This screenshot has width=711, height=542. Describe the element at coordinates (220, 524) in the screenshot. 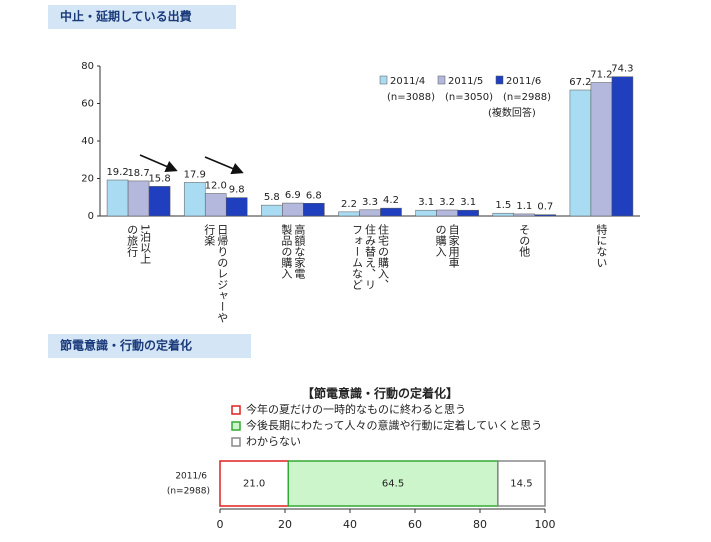

I see `x-tick-label: 0` at that location.